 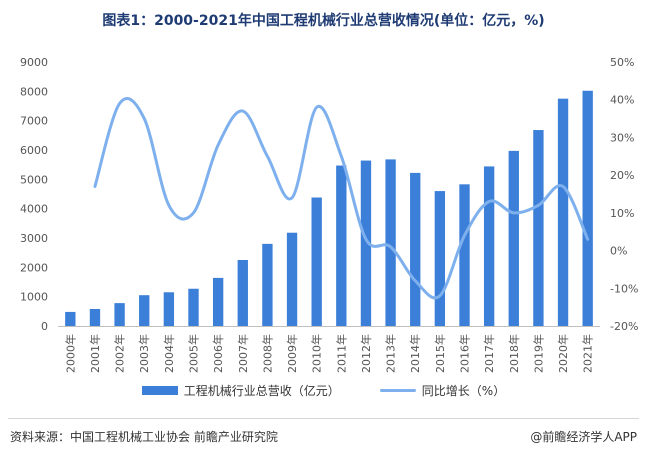 I want to click on x-tick-label-13: 2013年, so click(x=391, y=353).